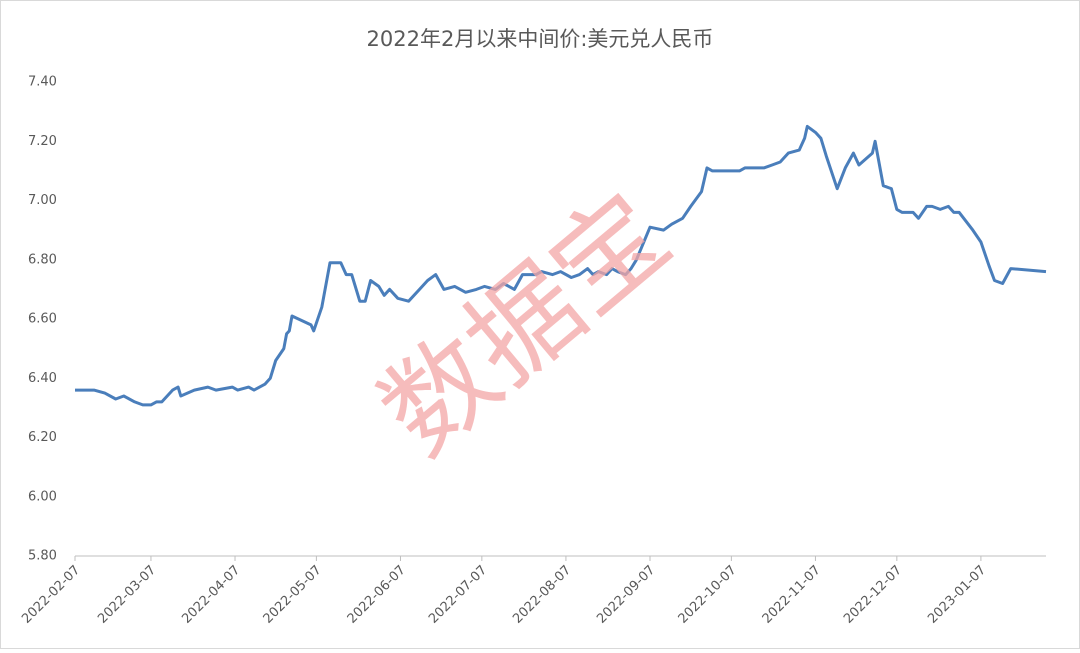 Image resolution: width=1080 pixels, height=653 pixels. I want to click on chart-title: 2022年2月以来中间价:美元兑人民币, so click(540, 39).